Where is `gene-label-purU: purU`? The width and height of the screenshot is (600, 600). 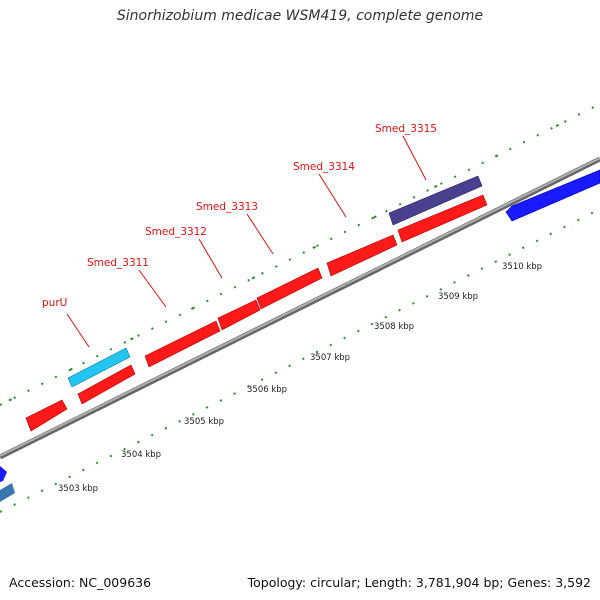 gene-label-purU: purU is located at coordinates (54, 303).